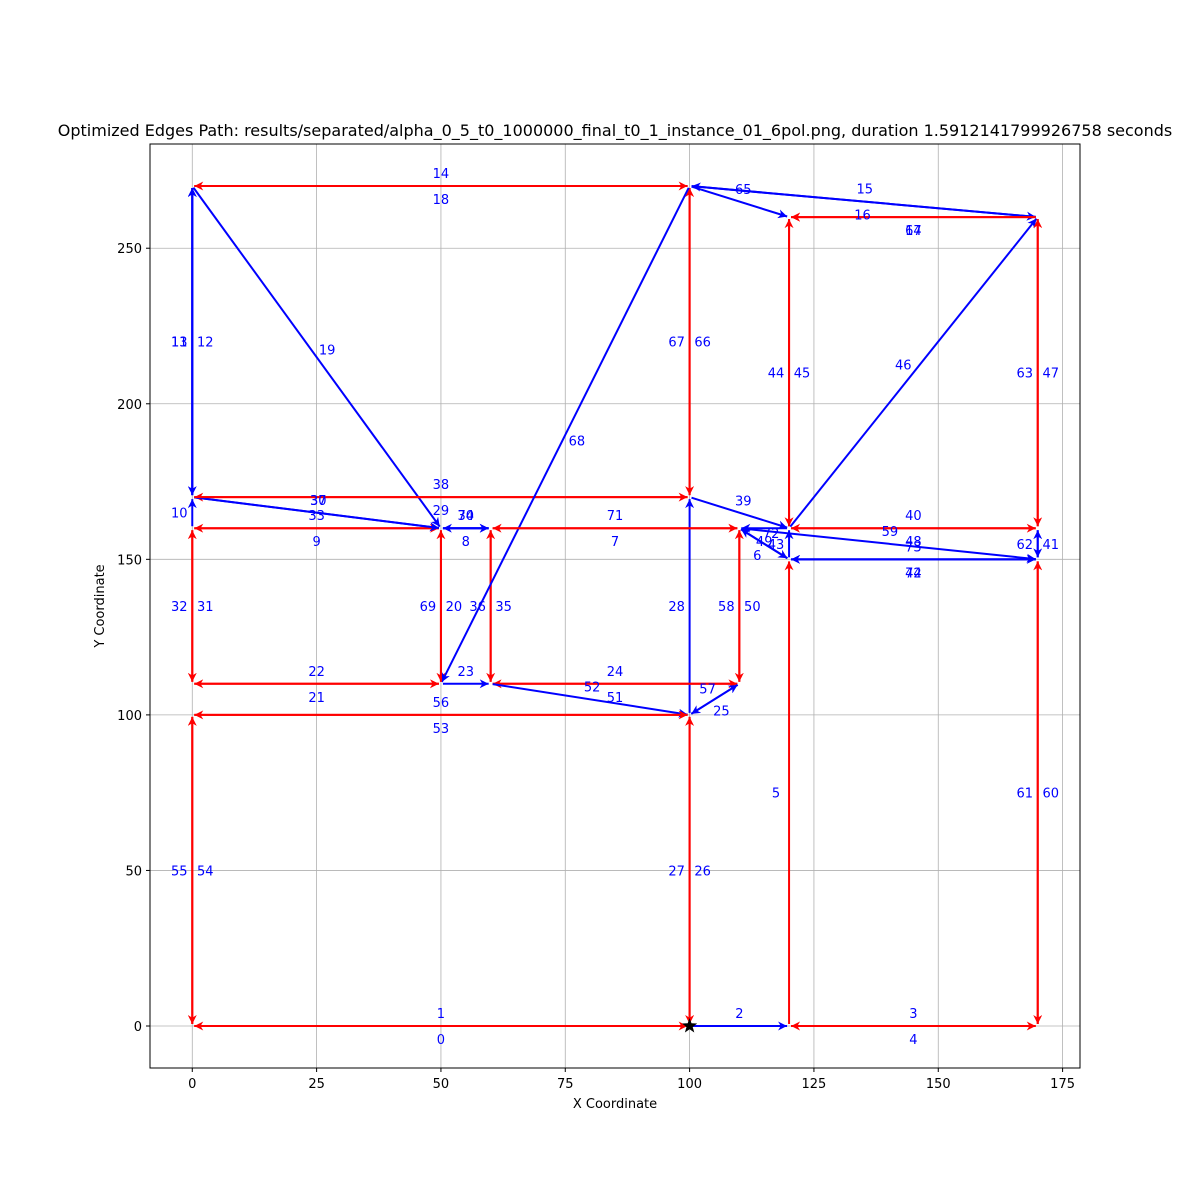 This screenshot has height=1200, width=1200. What do you see at coordinates (702, 871) in the screenshot?
I see `edge-label-26: 26` at bounding box center [702, 871].